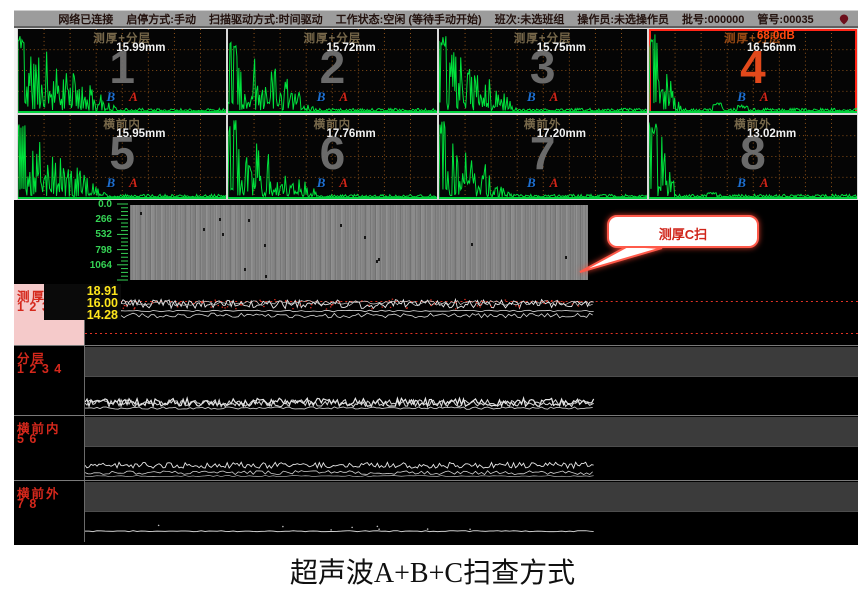 This screenshot has height=598, width=865. What do you see at coordinates (623, 19) in the screenshot?
I see `status-item: 操作员:未选操作员` at bounding box center [623, 19].